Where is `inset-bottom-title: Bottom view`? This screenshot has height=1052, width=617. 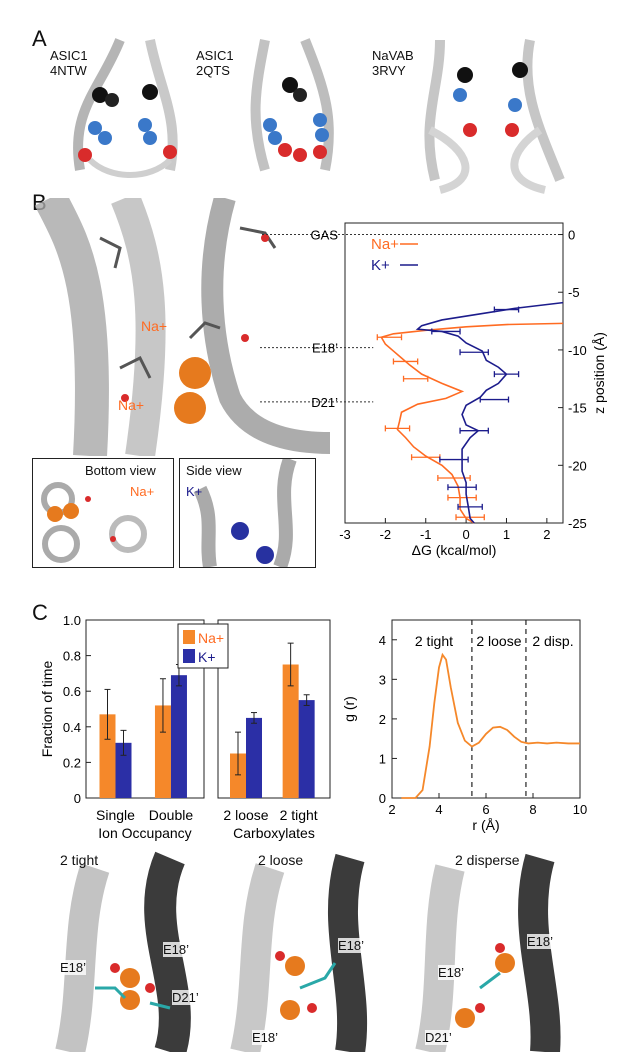 inset-bottom-title: Bottom view is located at coordinates (120, 470).